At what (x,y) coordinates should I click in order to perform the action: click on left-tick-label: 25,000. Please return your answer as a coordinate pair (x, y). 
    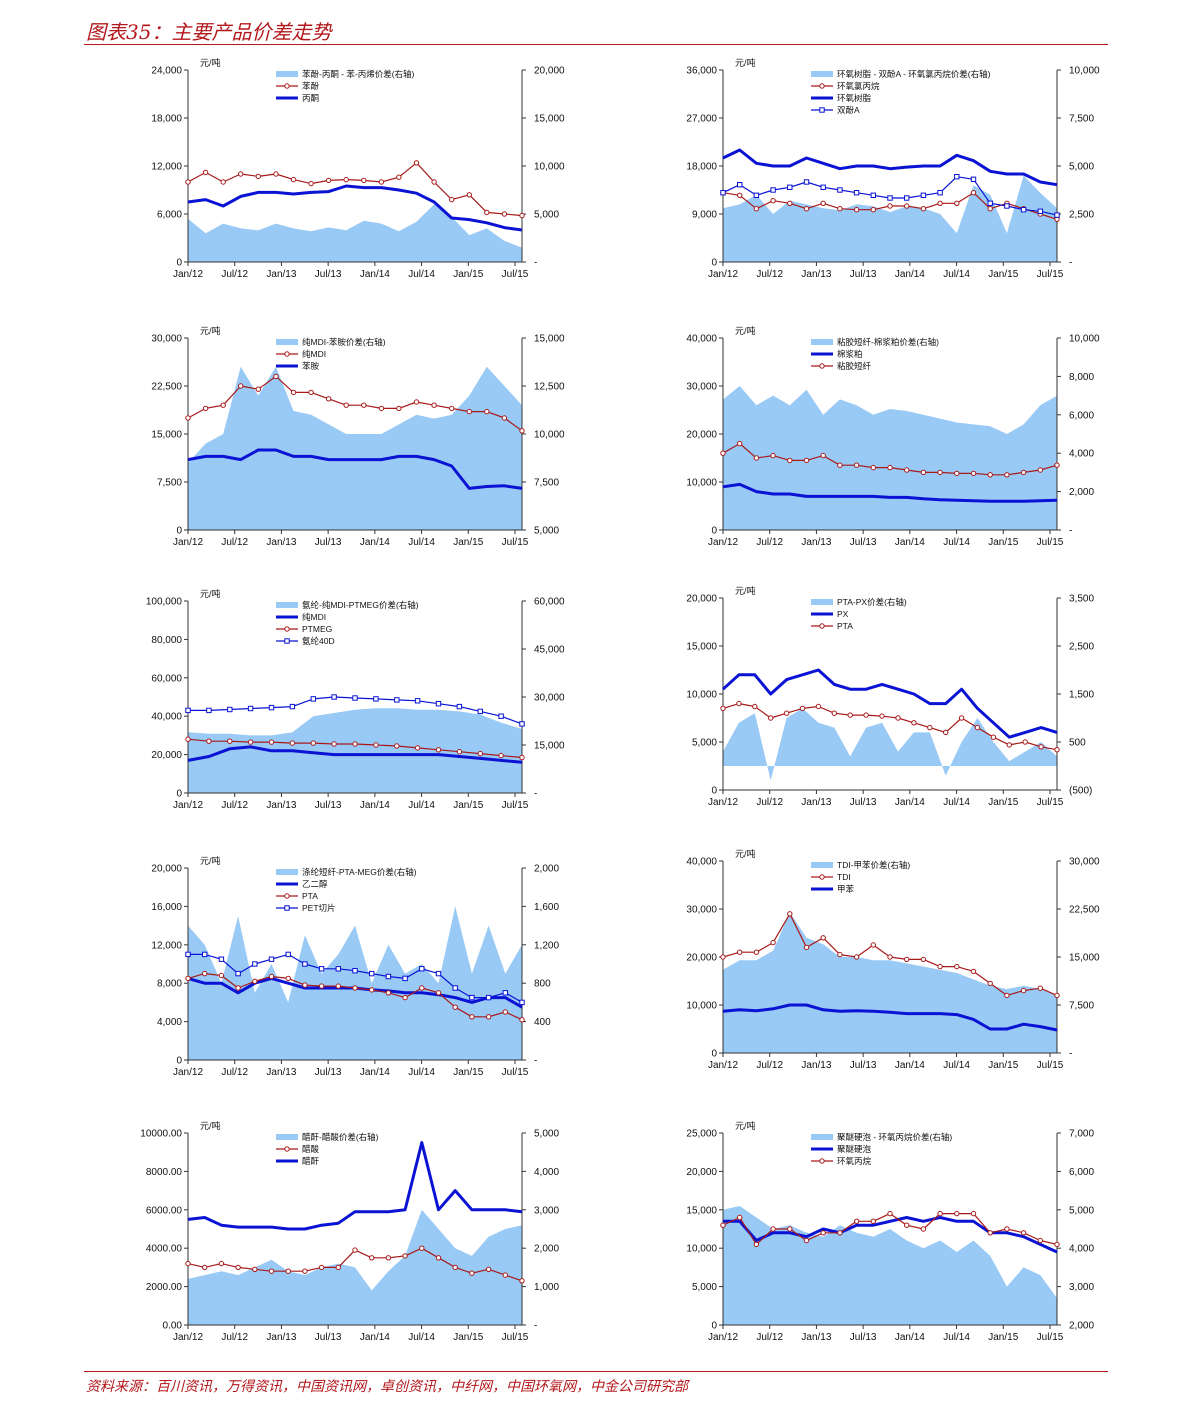
    Looking at the image, I should click on (701, 1134).